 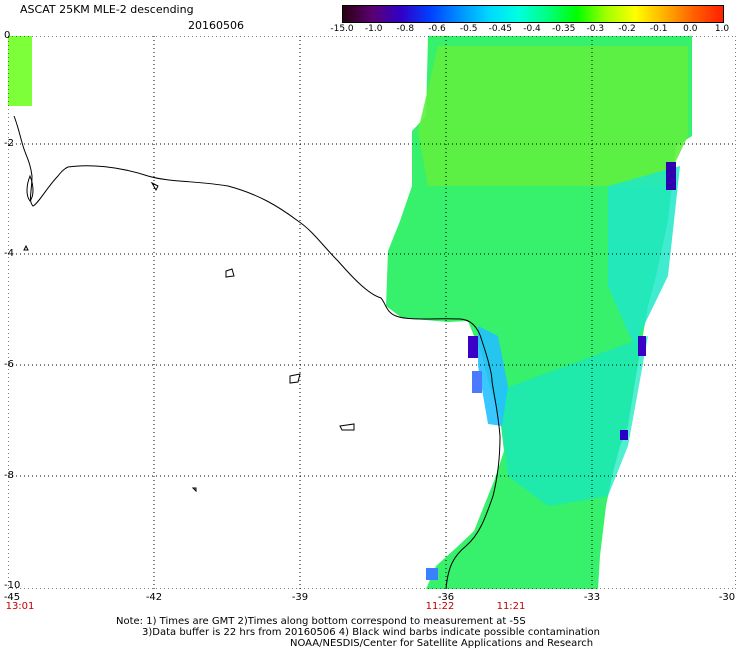 What do you see at coordinates (9, 143) in the screenshot?
I see `y-tick-1: -2` at bounding box center [9, 143].